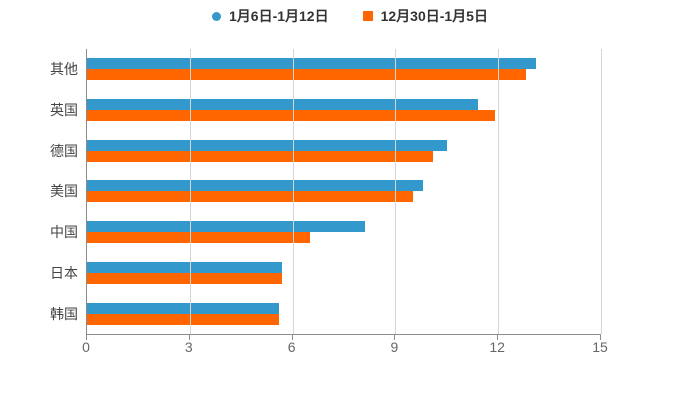  What do you see at coordinates (64, 313) in the screenshot?
I see `y-axis-label: 韩国` at bounding box center [64, 313].